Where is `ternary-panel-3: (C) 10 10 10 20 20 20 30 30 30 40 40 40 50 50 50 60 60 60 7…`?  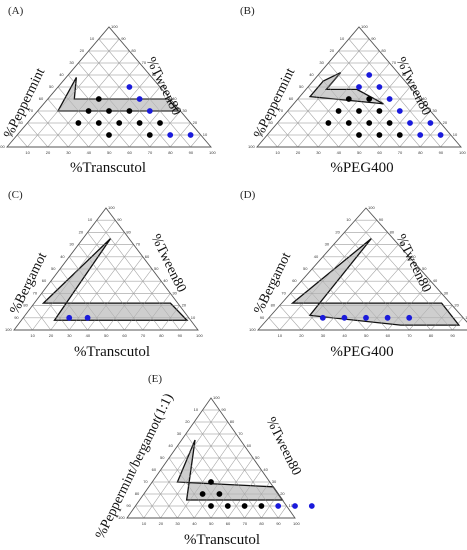 ternary-panel-3: (C) 10 10 10 20 20 20 30 30 30 40 40 40 50 50 50 60 60 60 7… is located at coordinates (104, 274).